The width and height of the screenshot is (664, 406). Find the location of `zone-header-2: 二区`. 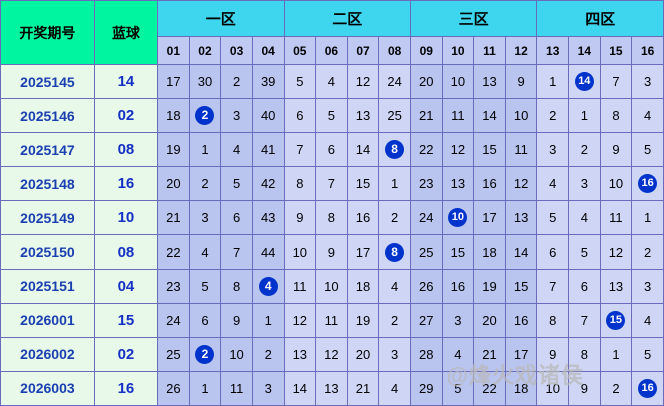

zone-header-2: 二区 is located at coordinates (347, 18).